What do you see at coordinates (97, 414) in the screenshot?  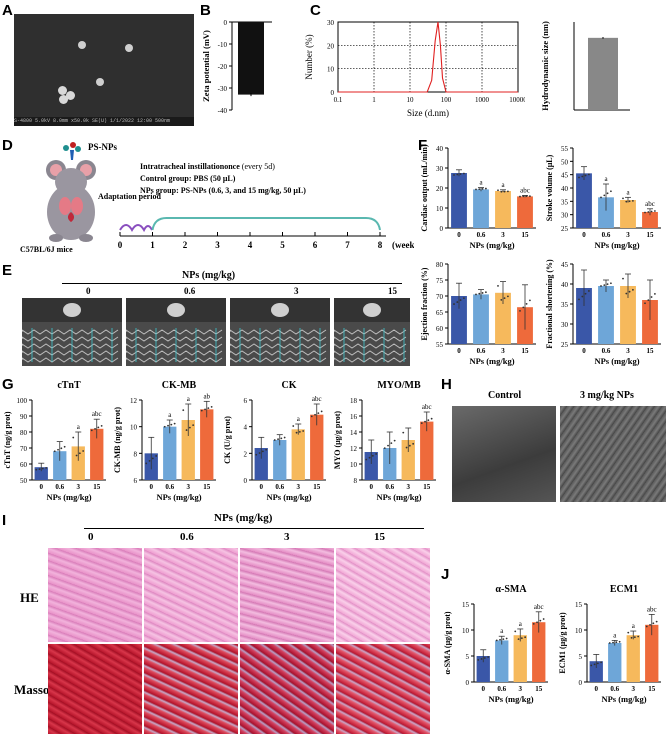 I see `significance-label: abc` at bounding box center [97, 414].